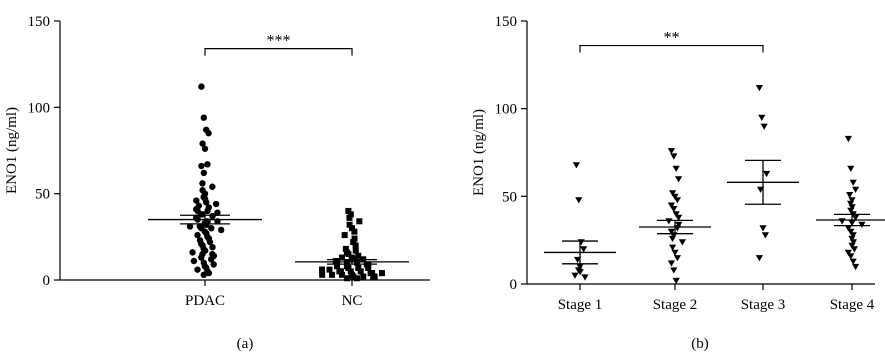  What do you see at coordinates (700, 344) in the screenshot?
I see `panel-label-1: (b)` at bounding box center [700, 344].